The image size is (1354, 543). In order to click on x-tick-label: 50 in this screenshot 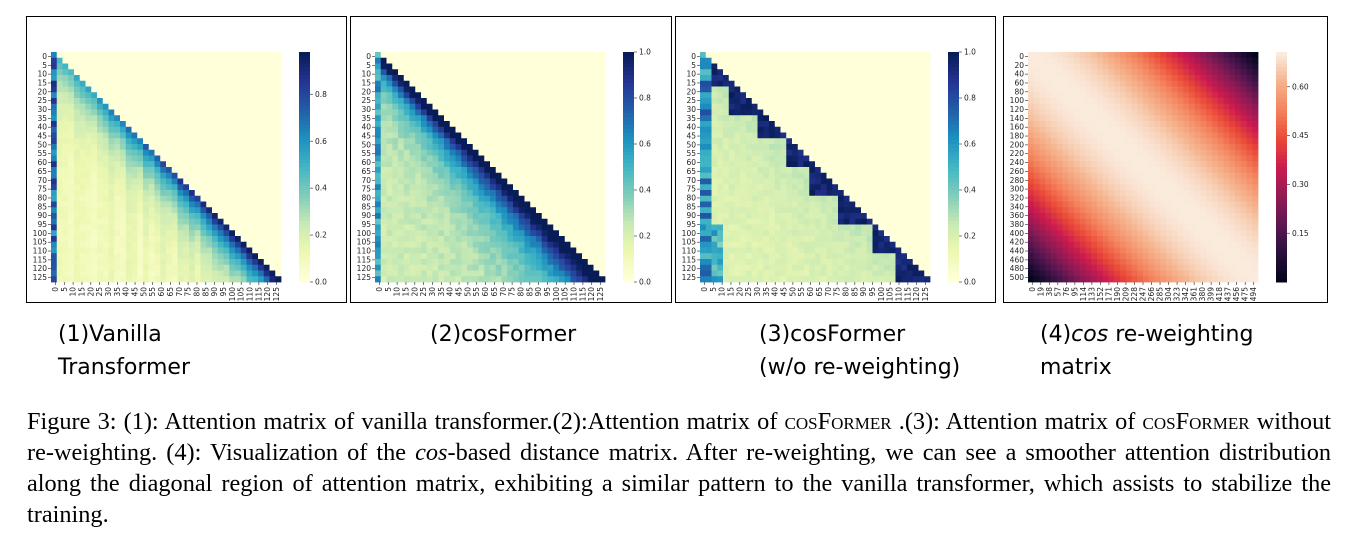, I will do `click(467, 292)`.